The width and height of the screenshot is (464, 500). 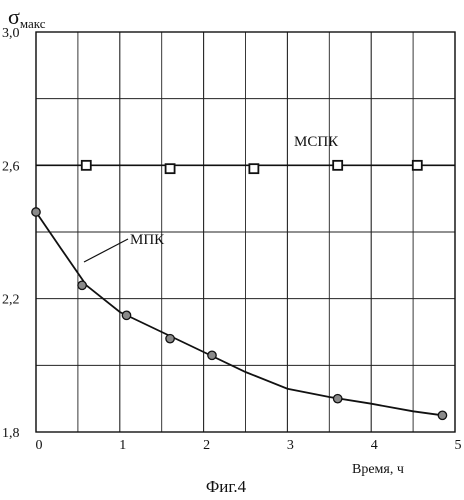 I want to click on y-tick-label: 2,6, so click(x=11, y=166).